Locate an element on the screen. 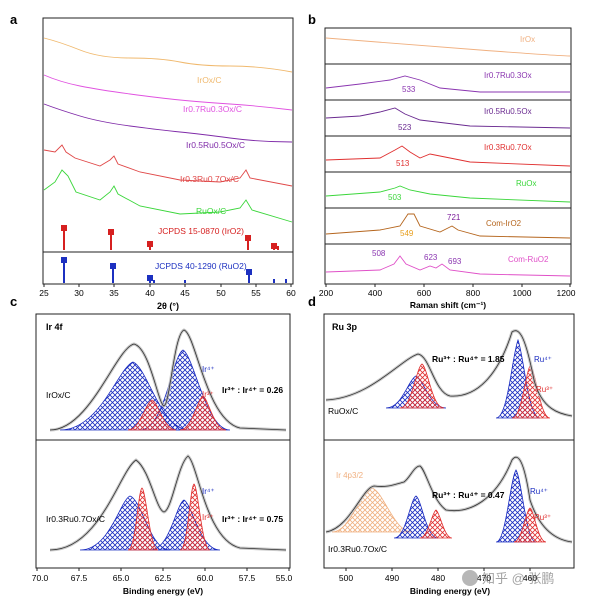 This screenshot has height=604, width=605. panel-b-dividers is located at coordinates (448, 154).